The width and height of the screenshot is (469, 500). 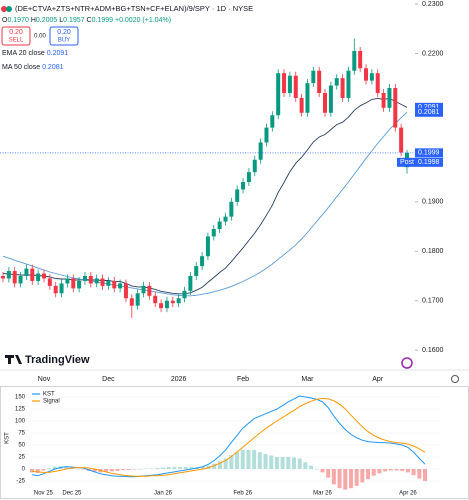 What do you see at coordinates (20, 422) in the screenshot?
I see `y-tick-label: 100` at bounding box center [20, 422].